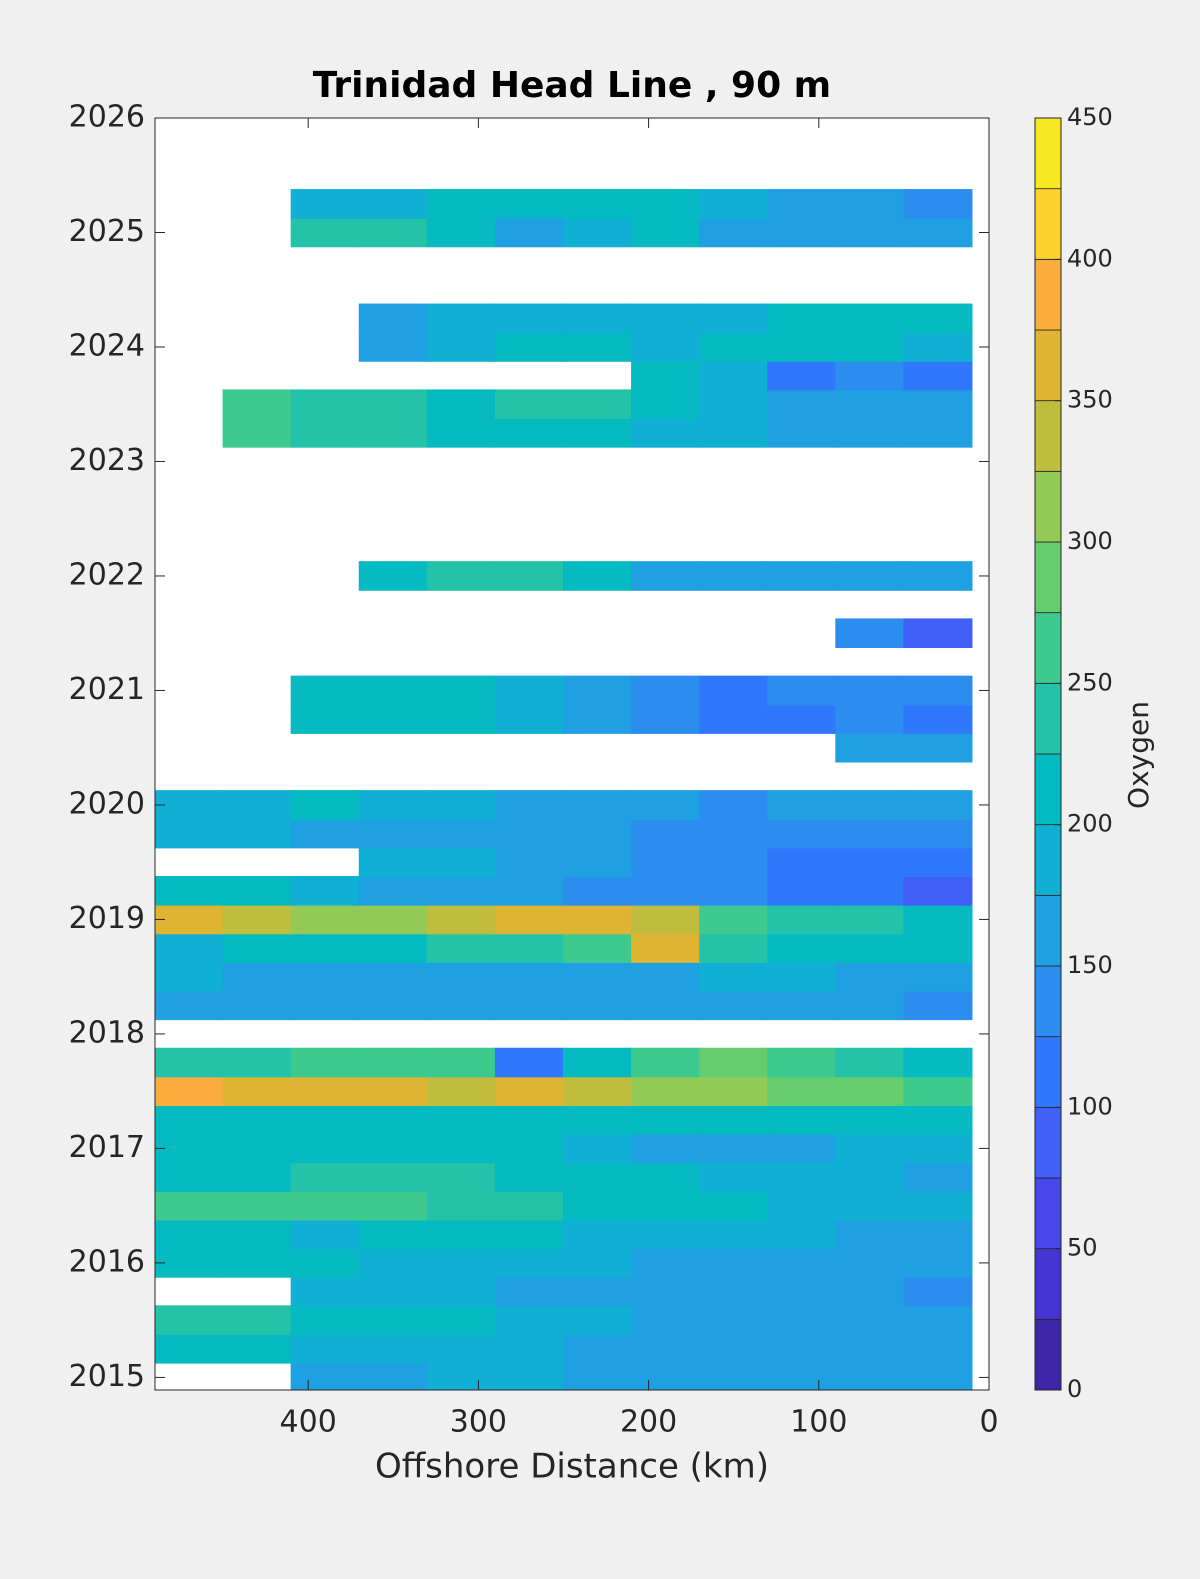 This screenshot has width=1200, height=1579. Describe the element at coordinates (478, 1422) in the screenshot. I see `x-tick-label: 300` at that location.